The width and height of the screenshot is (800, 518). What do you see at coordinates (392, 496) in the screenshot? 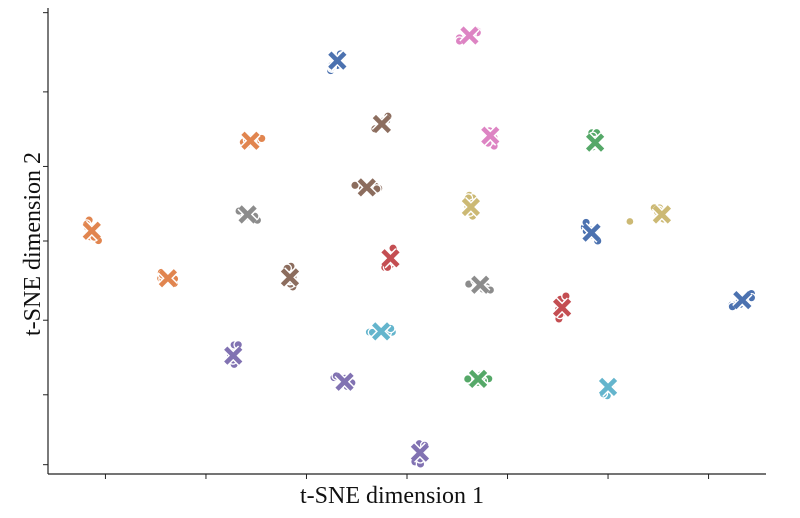
I see `x-axis-label: t-SNE dimension 1` at bounding box center [392, 496].